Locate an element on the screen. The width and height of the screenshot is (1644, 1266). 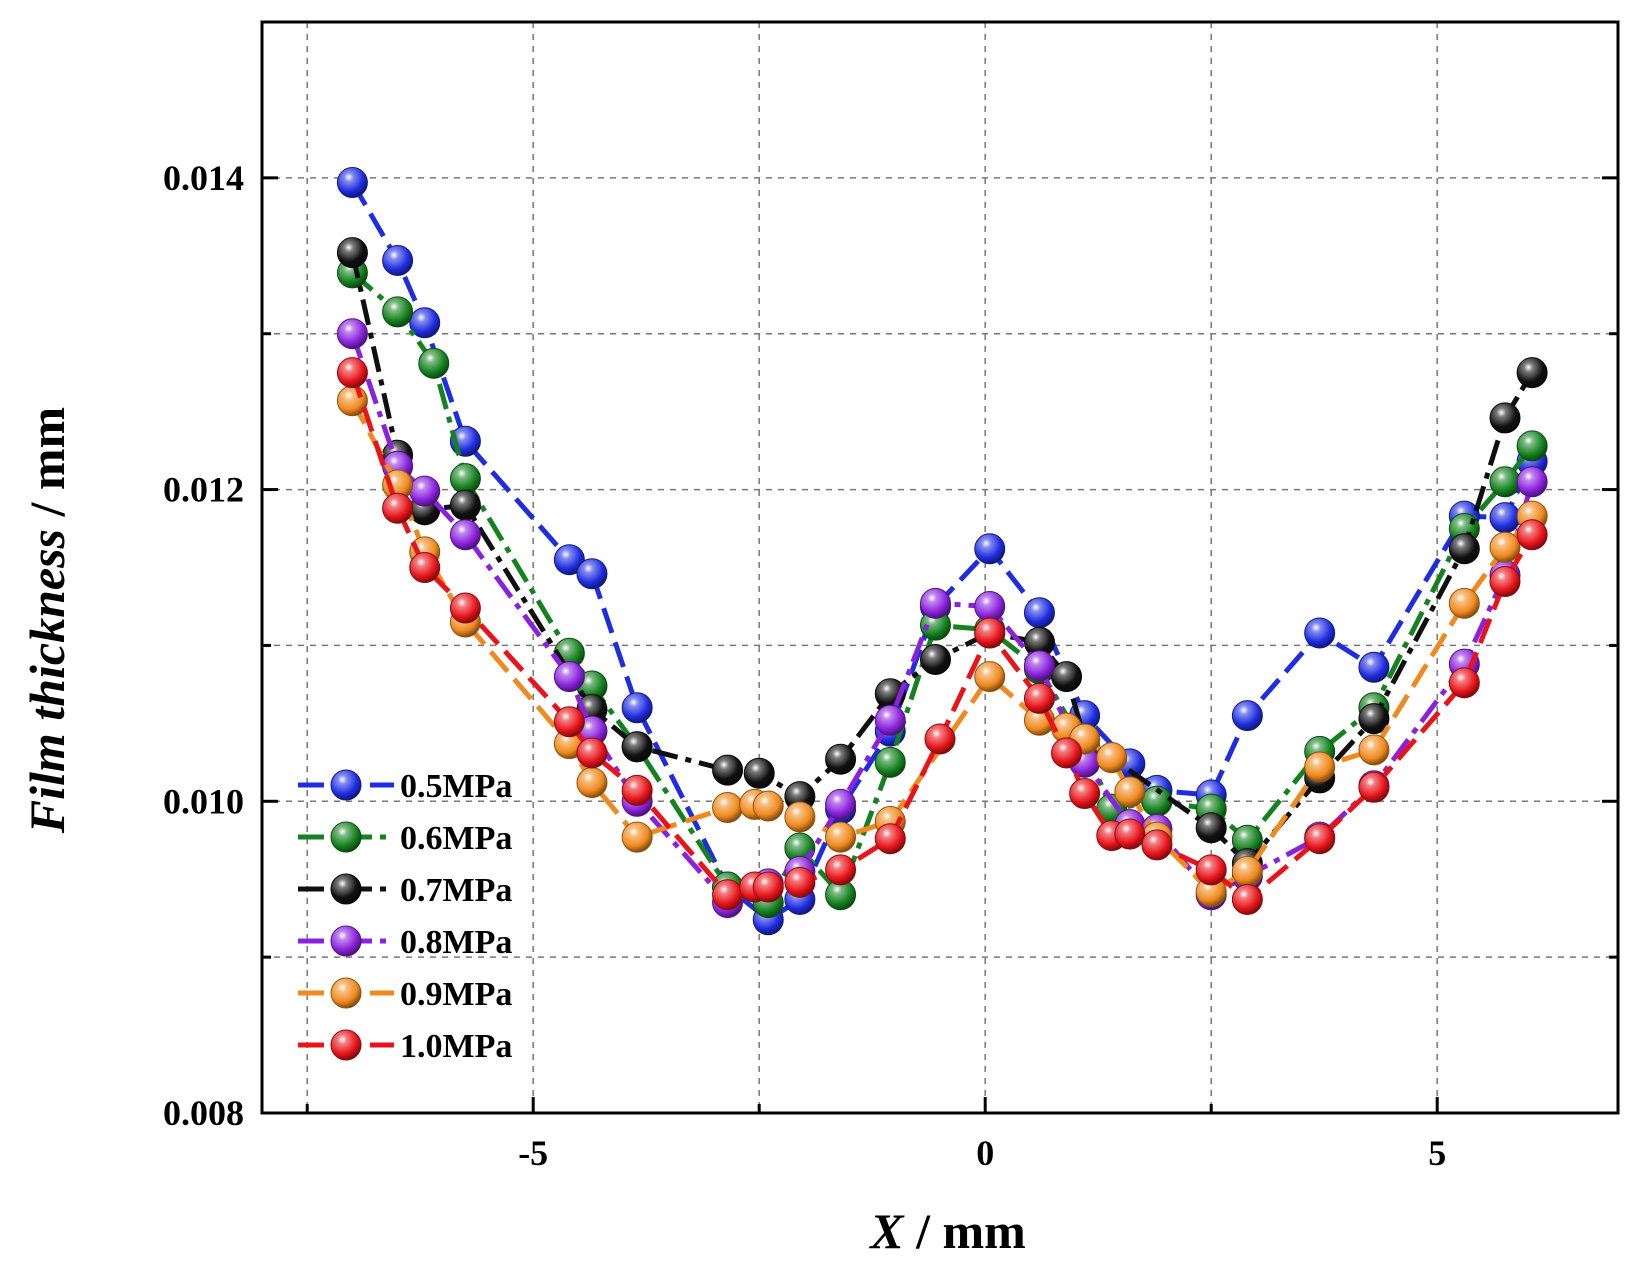
legend-label: 0.9MPa is located at coordinates (456, 994).